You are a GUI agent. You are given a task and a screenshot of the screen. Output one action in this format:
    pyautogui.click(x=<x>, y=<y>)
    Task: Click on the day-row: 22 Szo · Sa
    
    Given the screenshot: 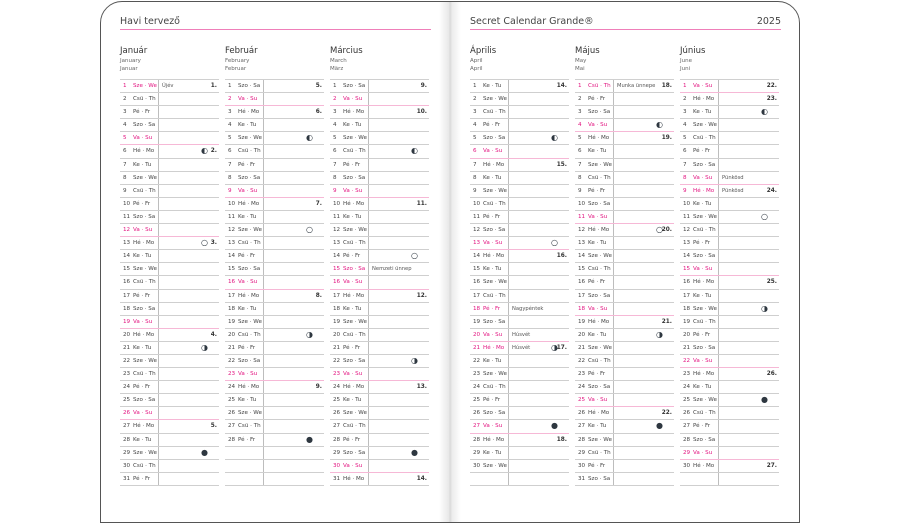 What is the action you would take?
    pyautogui.click(x=274, y=362)
    